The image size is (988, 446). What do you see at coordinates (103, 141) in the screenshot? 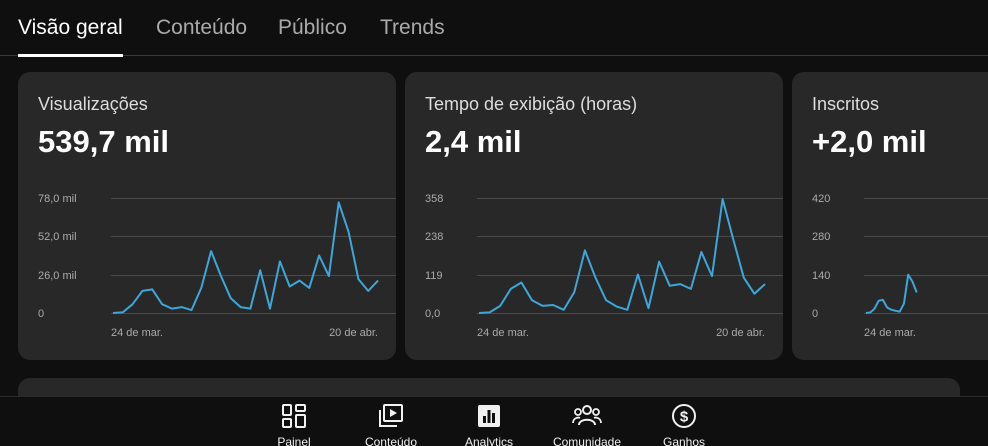
I see `views-card-value: 539,7 mil` at bounding box center [103, 141].